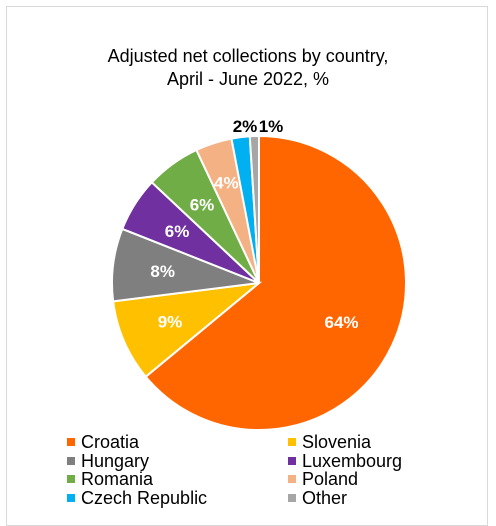  What do you see at coordinates (248, 56) in the screenshot?
I see `chart-title-line-1: Adjusted net collections by country,` at bounding box center [248, 56].